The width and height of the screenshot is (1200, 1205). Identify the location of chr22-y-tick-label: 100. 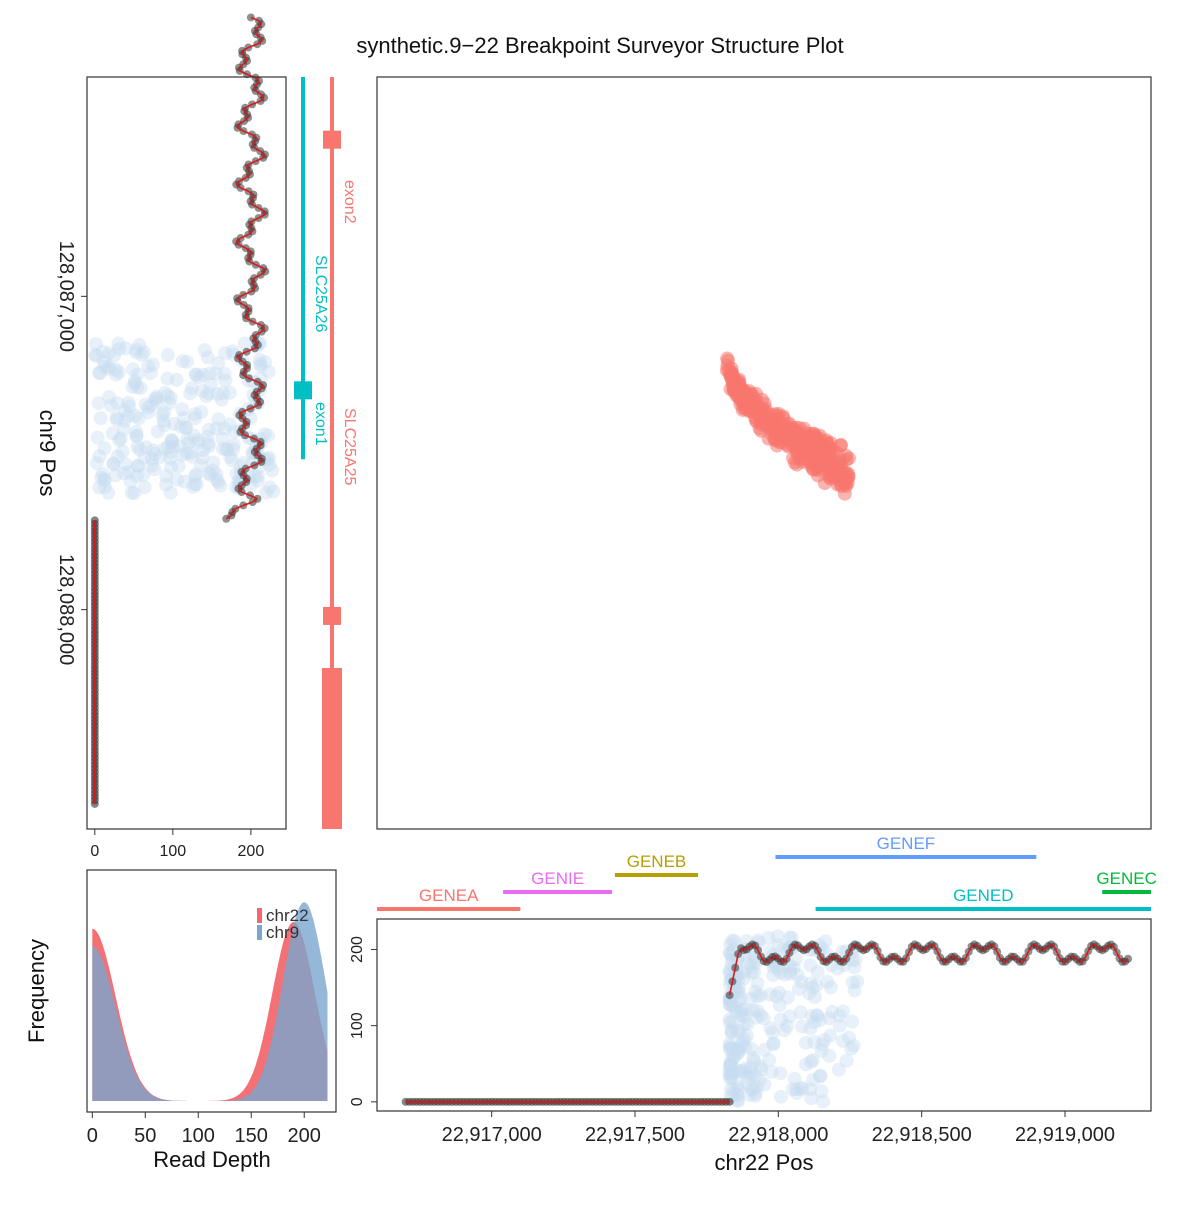
(357, 1025).